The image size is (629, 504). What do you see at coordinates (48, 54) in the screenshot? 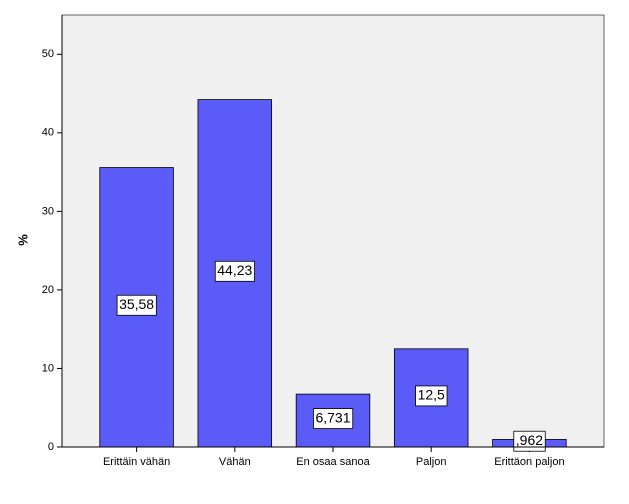
I see `y-tick-label: 50` at bounding box center [48, 54].